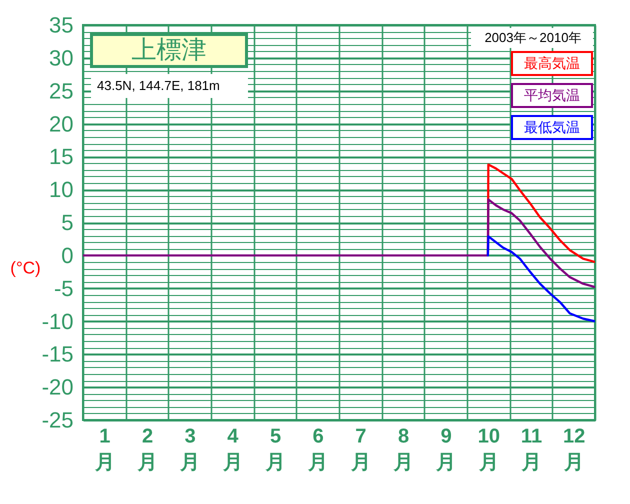  I want to click on x-tick-label: 11 月, so click(531, 450).